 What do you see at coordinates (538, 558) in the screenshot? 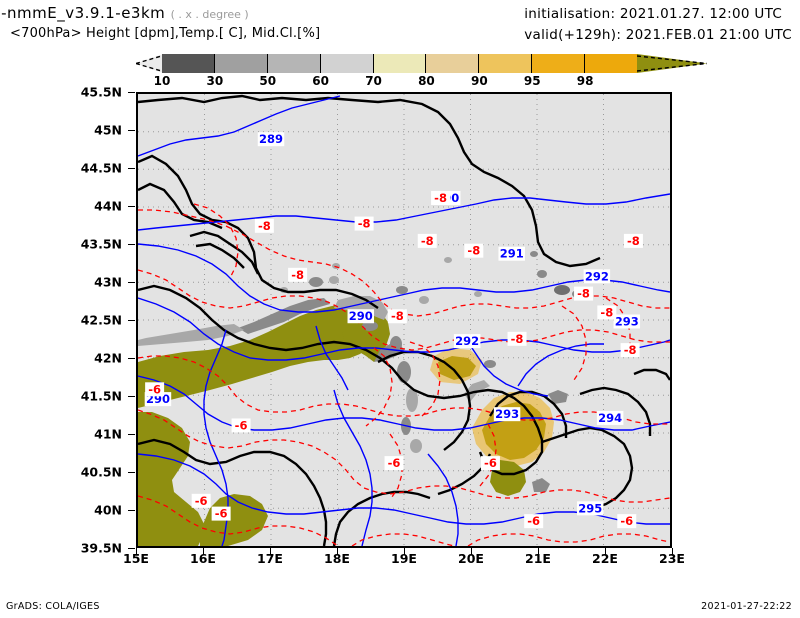
I see `x-axis-label-21E: 21E` at bounding box center [538, 558].